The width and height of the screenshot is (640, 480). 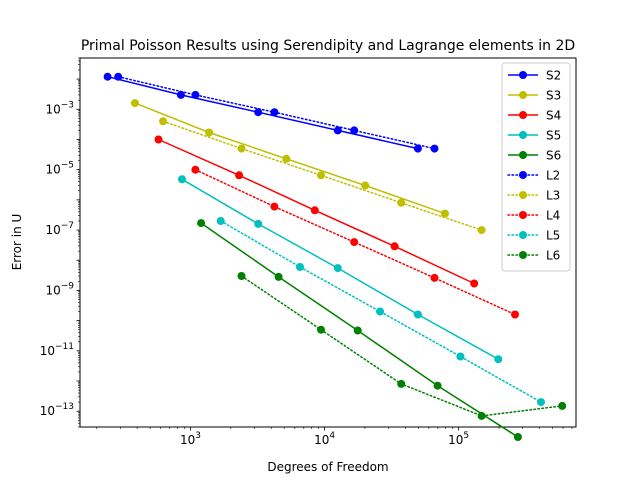 I want to click on y-tick-label-exp: −5, so click(x=67, y=166).